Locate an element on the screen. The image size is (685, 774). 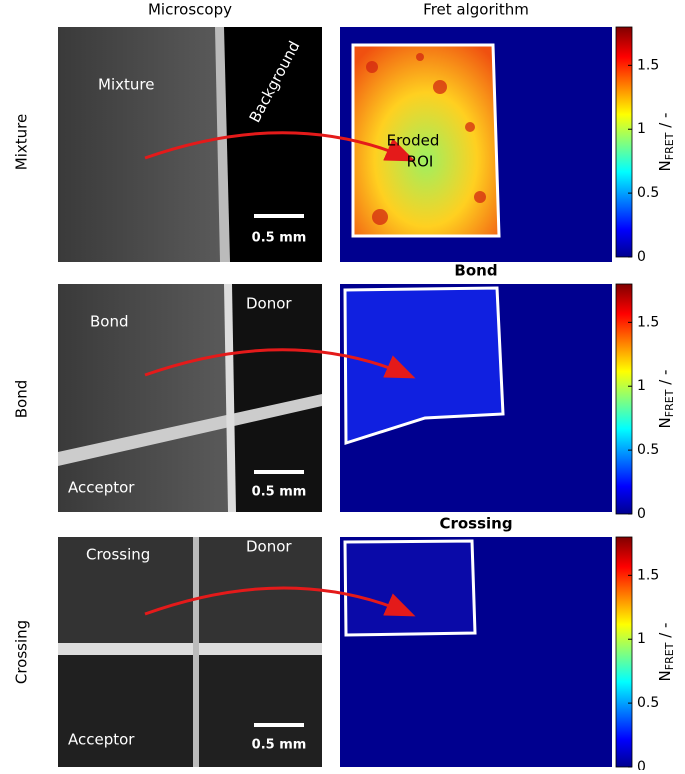
roi-label: Eroded is located at coordinates (413, 141).